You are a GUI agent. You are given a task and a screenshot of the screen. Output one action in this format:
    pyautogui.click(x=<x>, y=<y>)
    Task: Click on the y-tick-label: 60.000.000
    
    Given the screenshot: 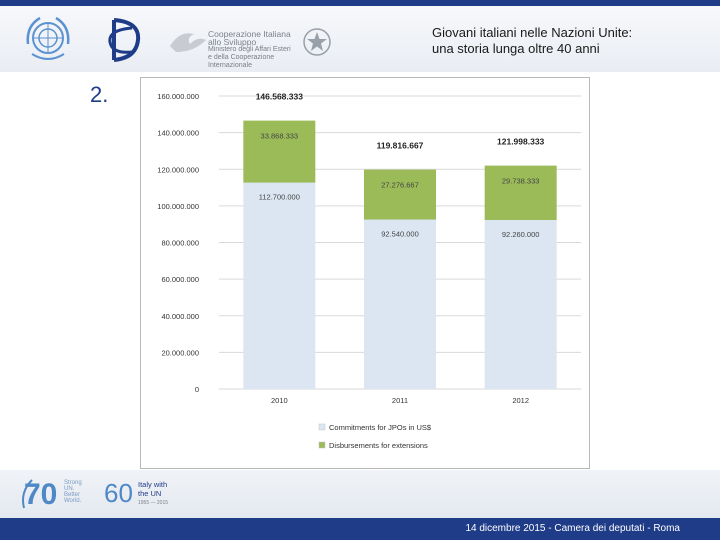 What is the action you would take?
    pyautogui.click(x=180, y=279)
    